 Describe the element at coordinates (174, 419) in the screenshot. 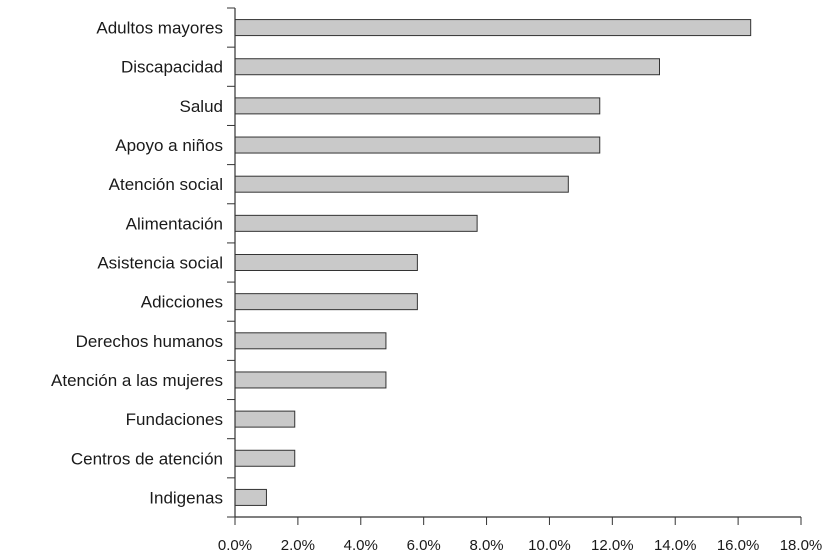

I see `category-label: Fundaciones` at that location.